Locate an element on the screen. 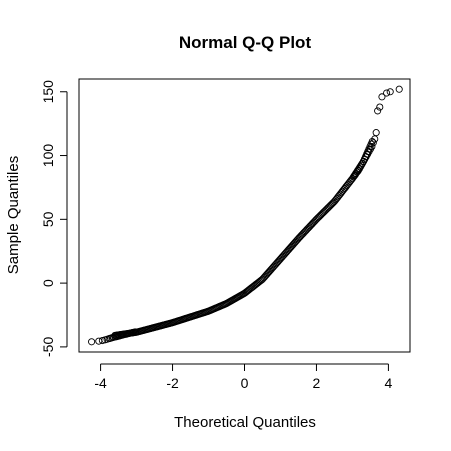  chart-title: Normal Q-Q Plot is located at coordinates (245, 42).